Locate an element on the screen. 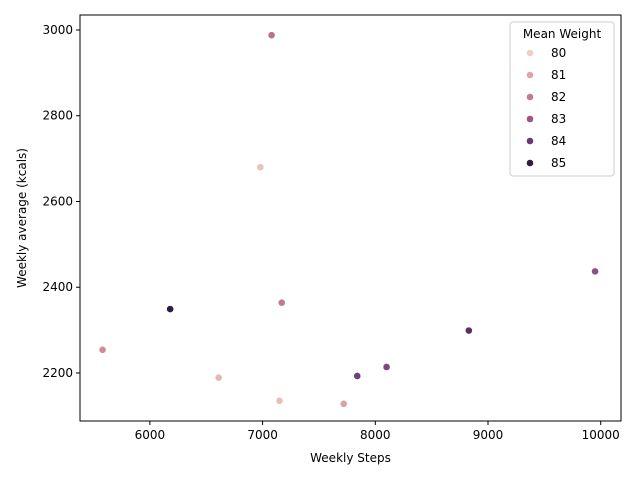 This screenshot has width=640, height=480. y-tick-label: 2200 is located at coordinates (57, 373).